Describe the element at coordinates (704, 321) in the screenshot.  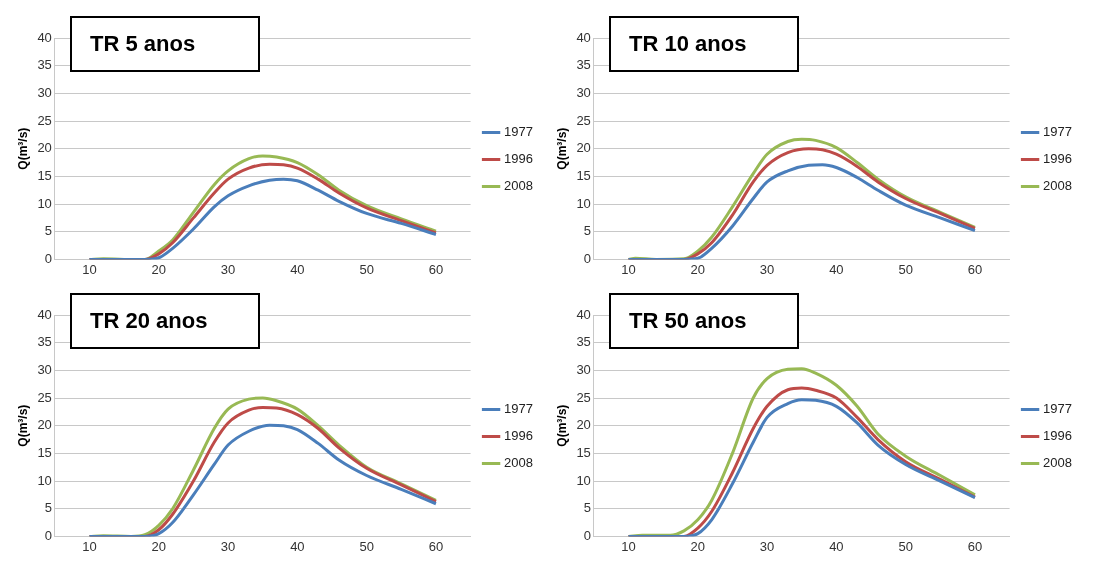
I see `title-box: TR 50 anos` at that location.